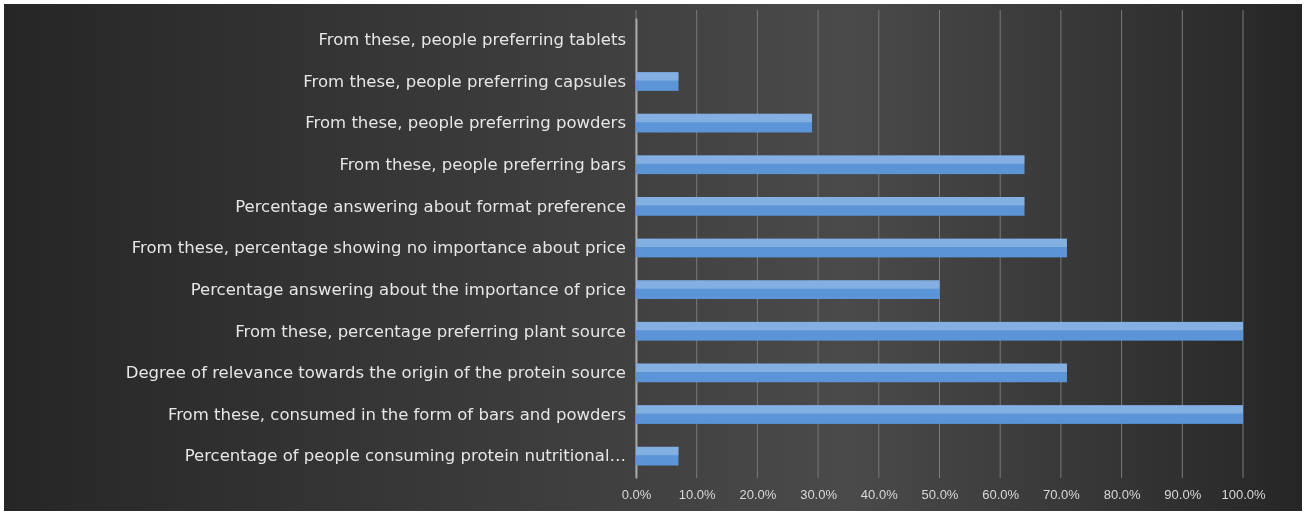  What do you see at coordinates (1183, 495) in the screenshot?
I see `x-tick-label: 90.0%` at bounding box center [1183, 495].